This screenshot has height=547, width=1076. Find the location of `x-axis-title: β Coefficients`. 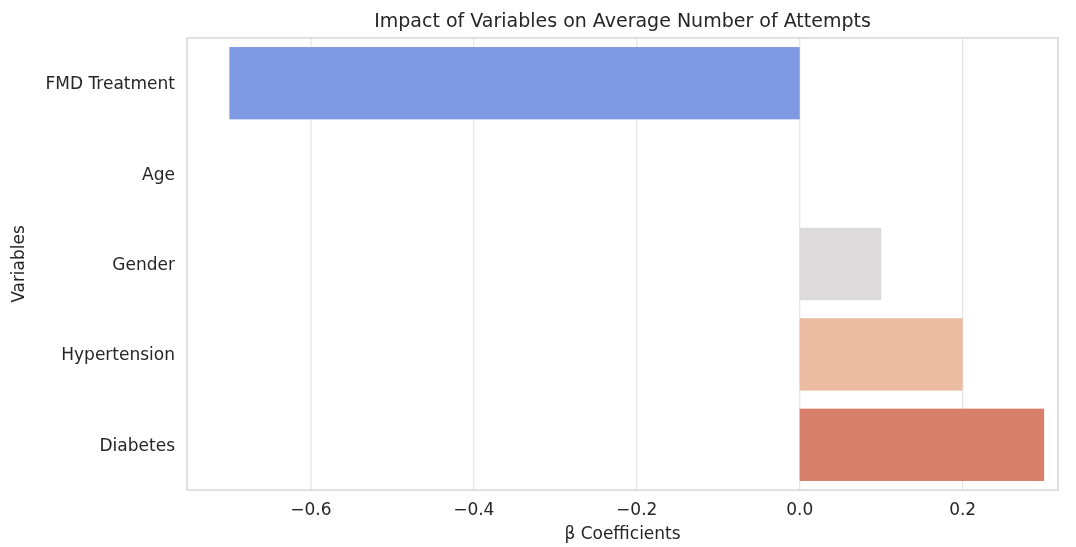

x-axis-title: β Coefficients is located at coordinates (622, 533).